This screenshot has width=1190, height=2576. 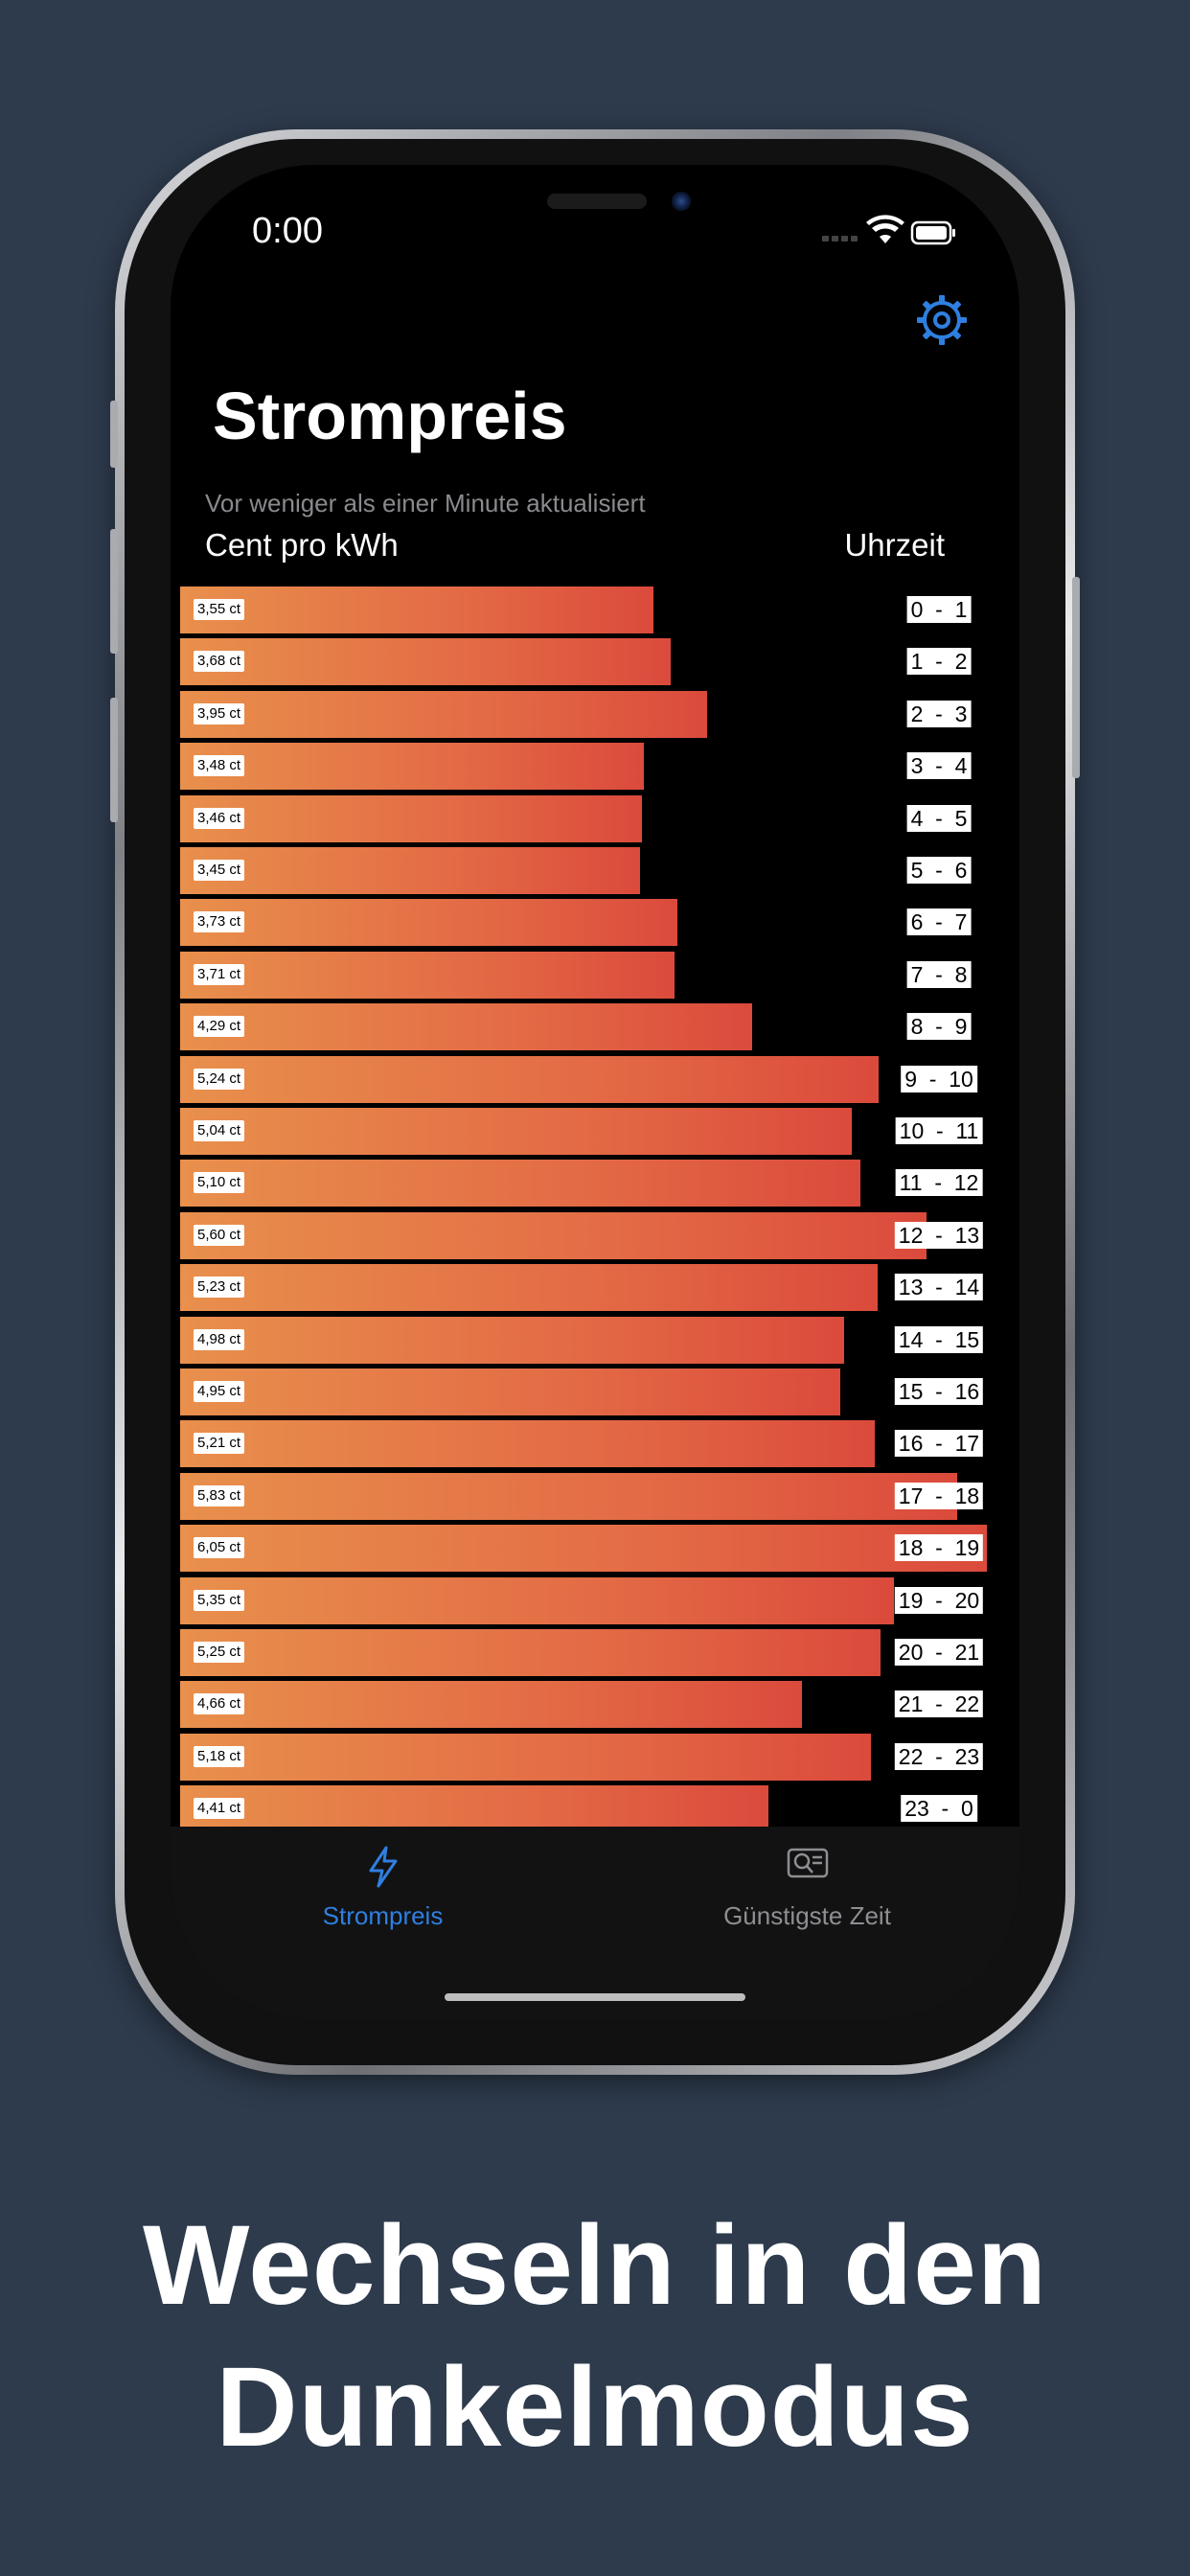 What do you see at coordinates (807, 1915) in the screenshot?
I see `tab-guenstigste-zeit-label: Günstigste Zeit` at bounding box center [807, 1915].